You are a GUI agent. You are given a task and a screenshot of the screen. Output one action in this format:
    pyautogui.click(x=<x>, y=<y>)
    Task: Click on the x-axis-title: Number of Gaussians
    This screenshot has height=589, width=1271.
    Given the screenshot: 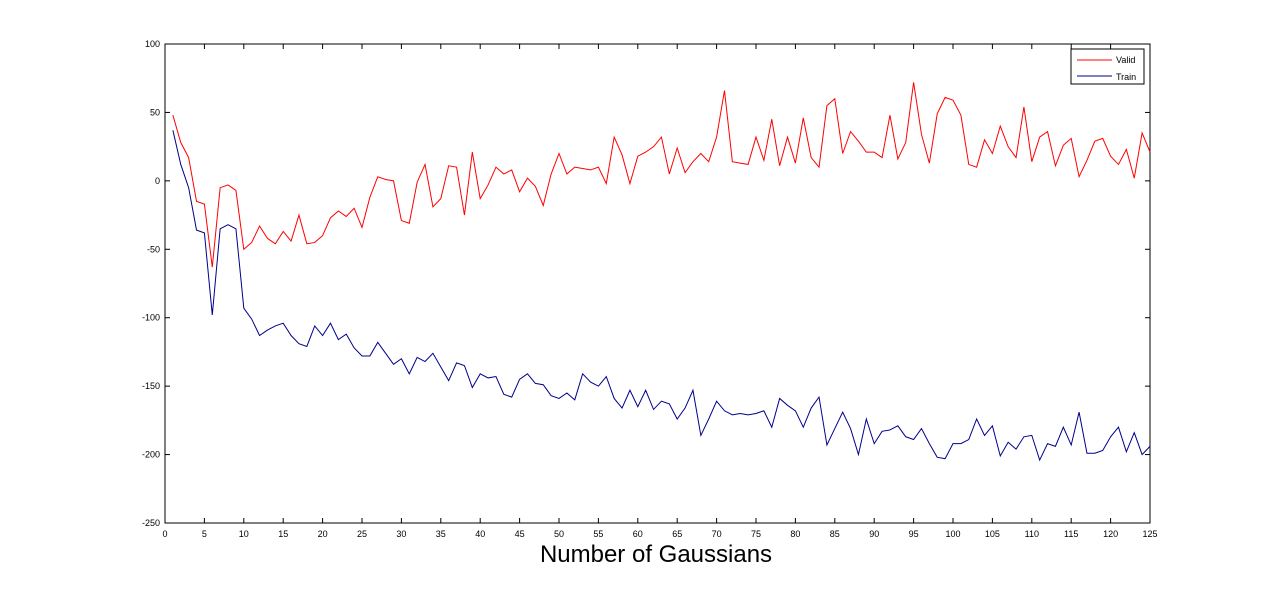 What is the action you would take?
    pyautogui.click(x=656, y=554)
    